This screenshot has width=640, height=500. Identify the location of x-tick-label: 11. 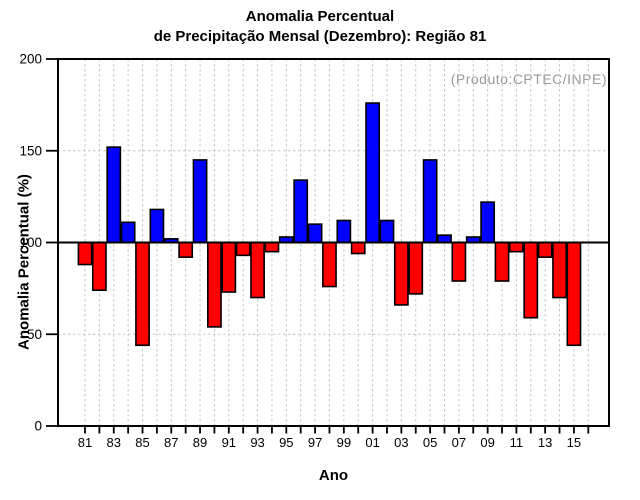
(517, 442).